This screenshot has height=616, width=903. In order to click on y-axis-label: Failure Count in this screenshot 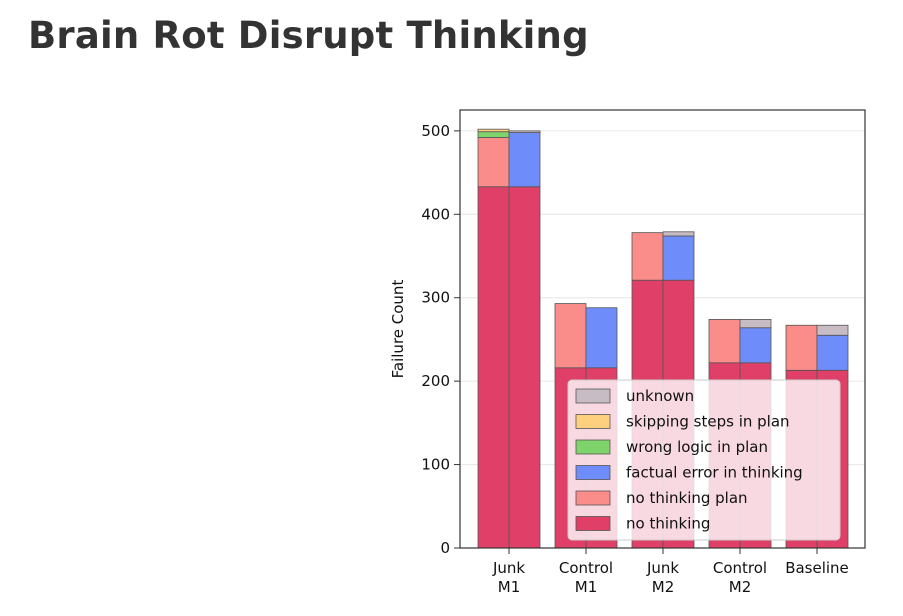, I will do `click(398, 329)`.